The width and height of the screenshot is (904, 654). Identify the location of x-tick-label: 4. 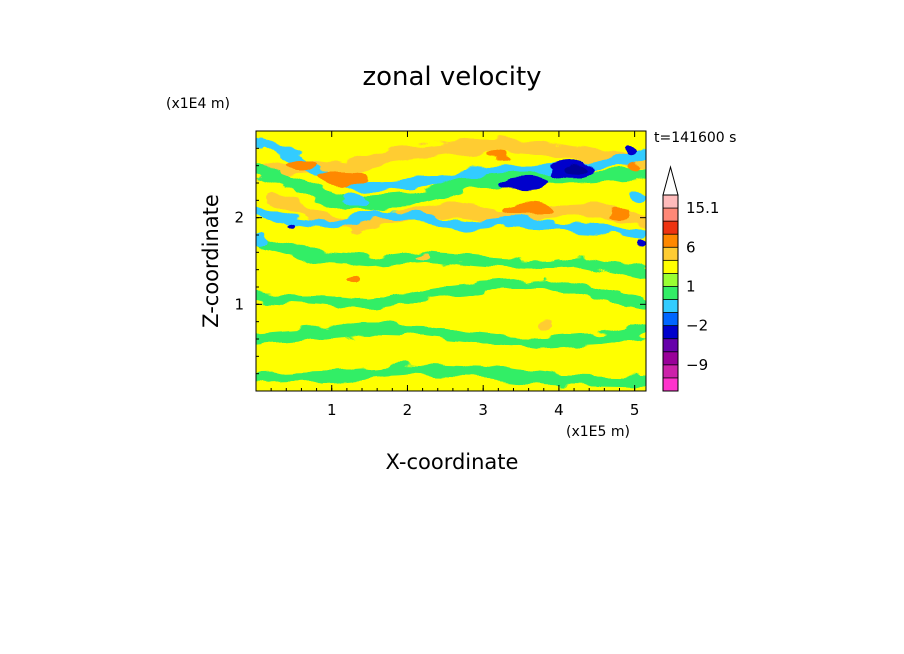
(559, 410).